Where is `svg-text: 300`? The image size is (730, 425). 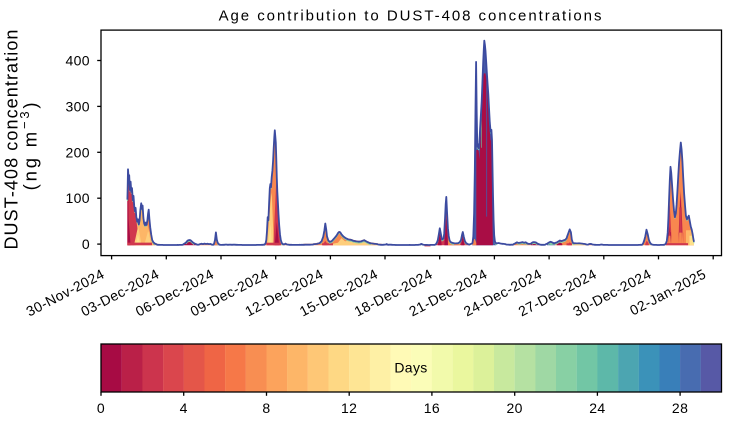 svg-text: 300 is located at coordinates (77, 106).